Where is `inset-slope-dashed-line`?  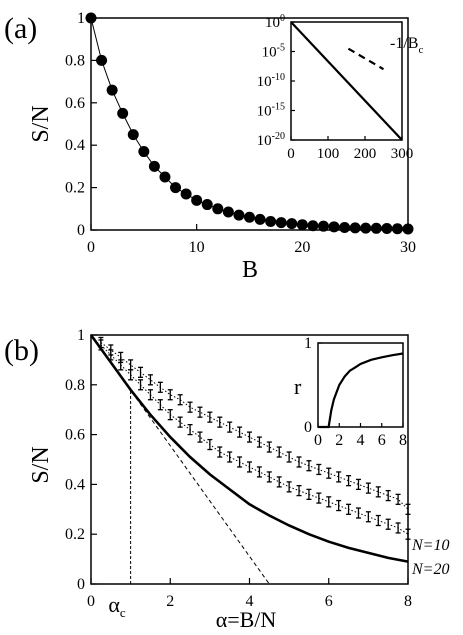 inset-slope-dashed-line is located at coordinates (366, 59).